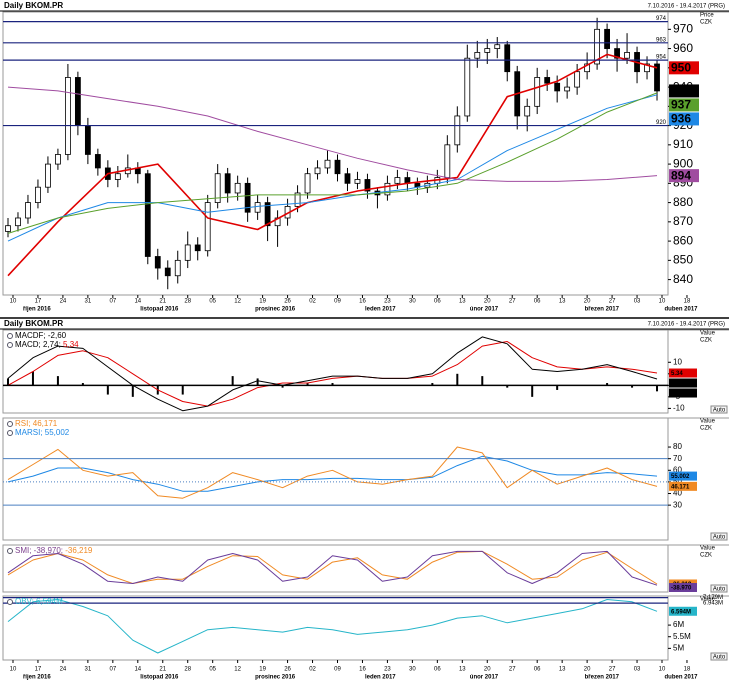  I want to click on x-tick-label: 26, so click(287, 302).